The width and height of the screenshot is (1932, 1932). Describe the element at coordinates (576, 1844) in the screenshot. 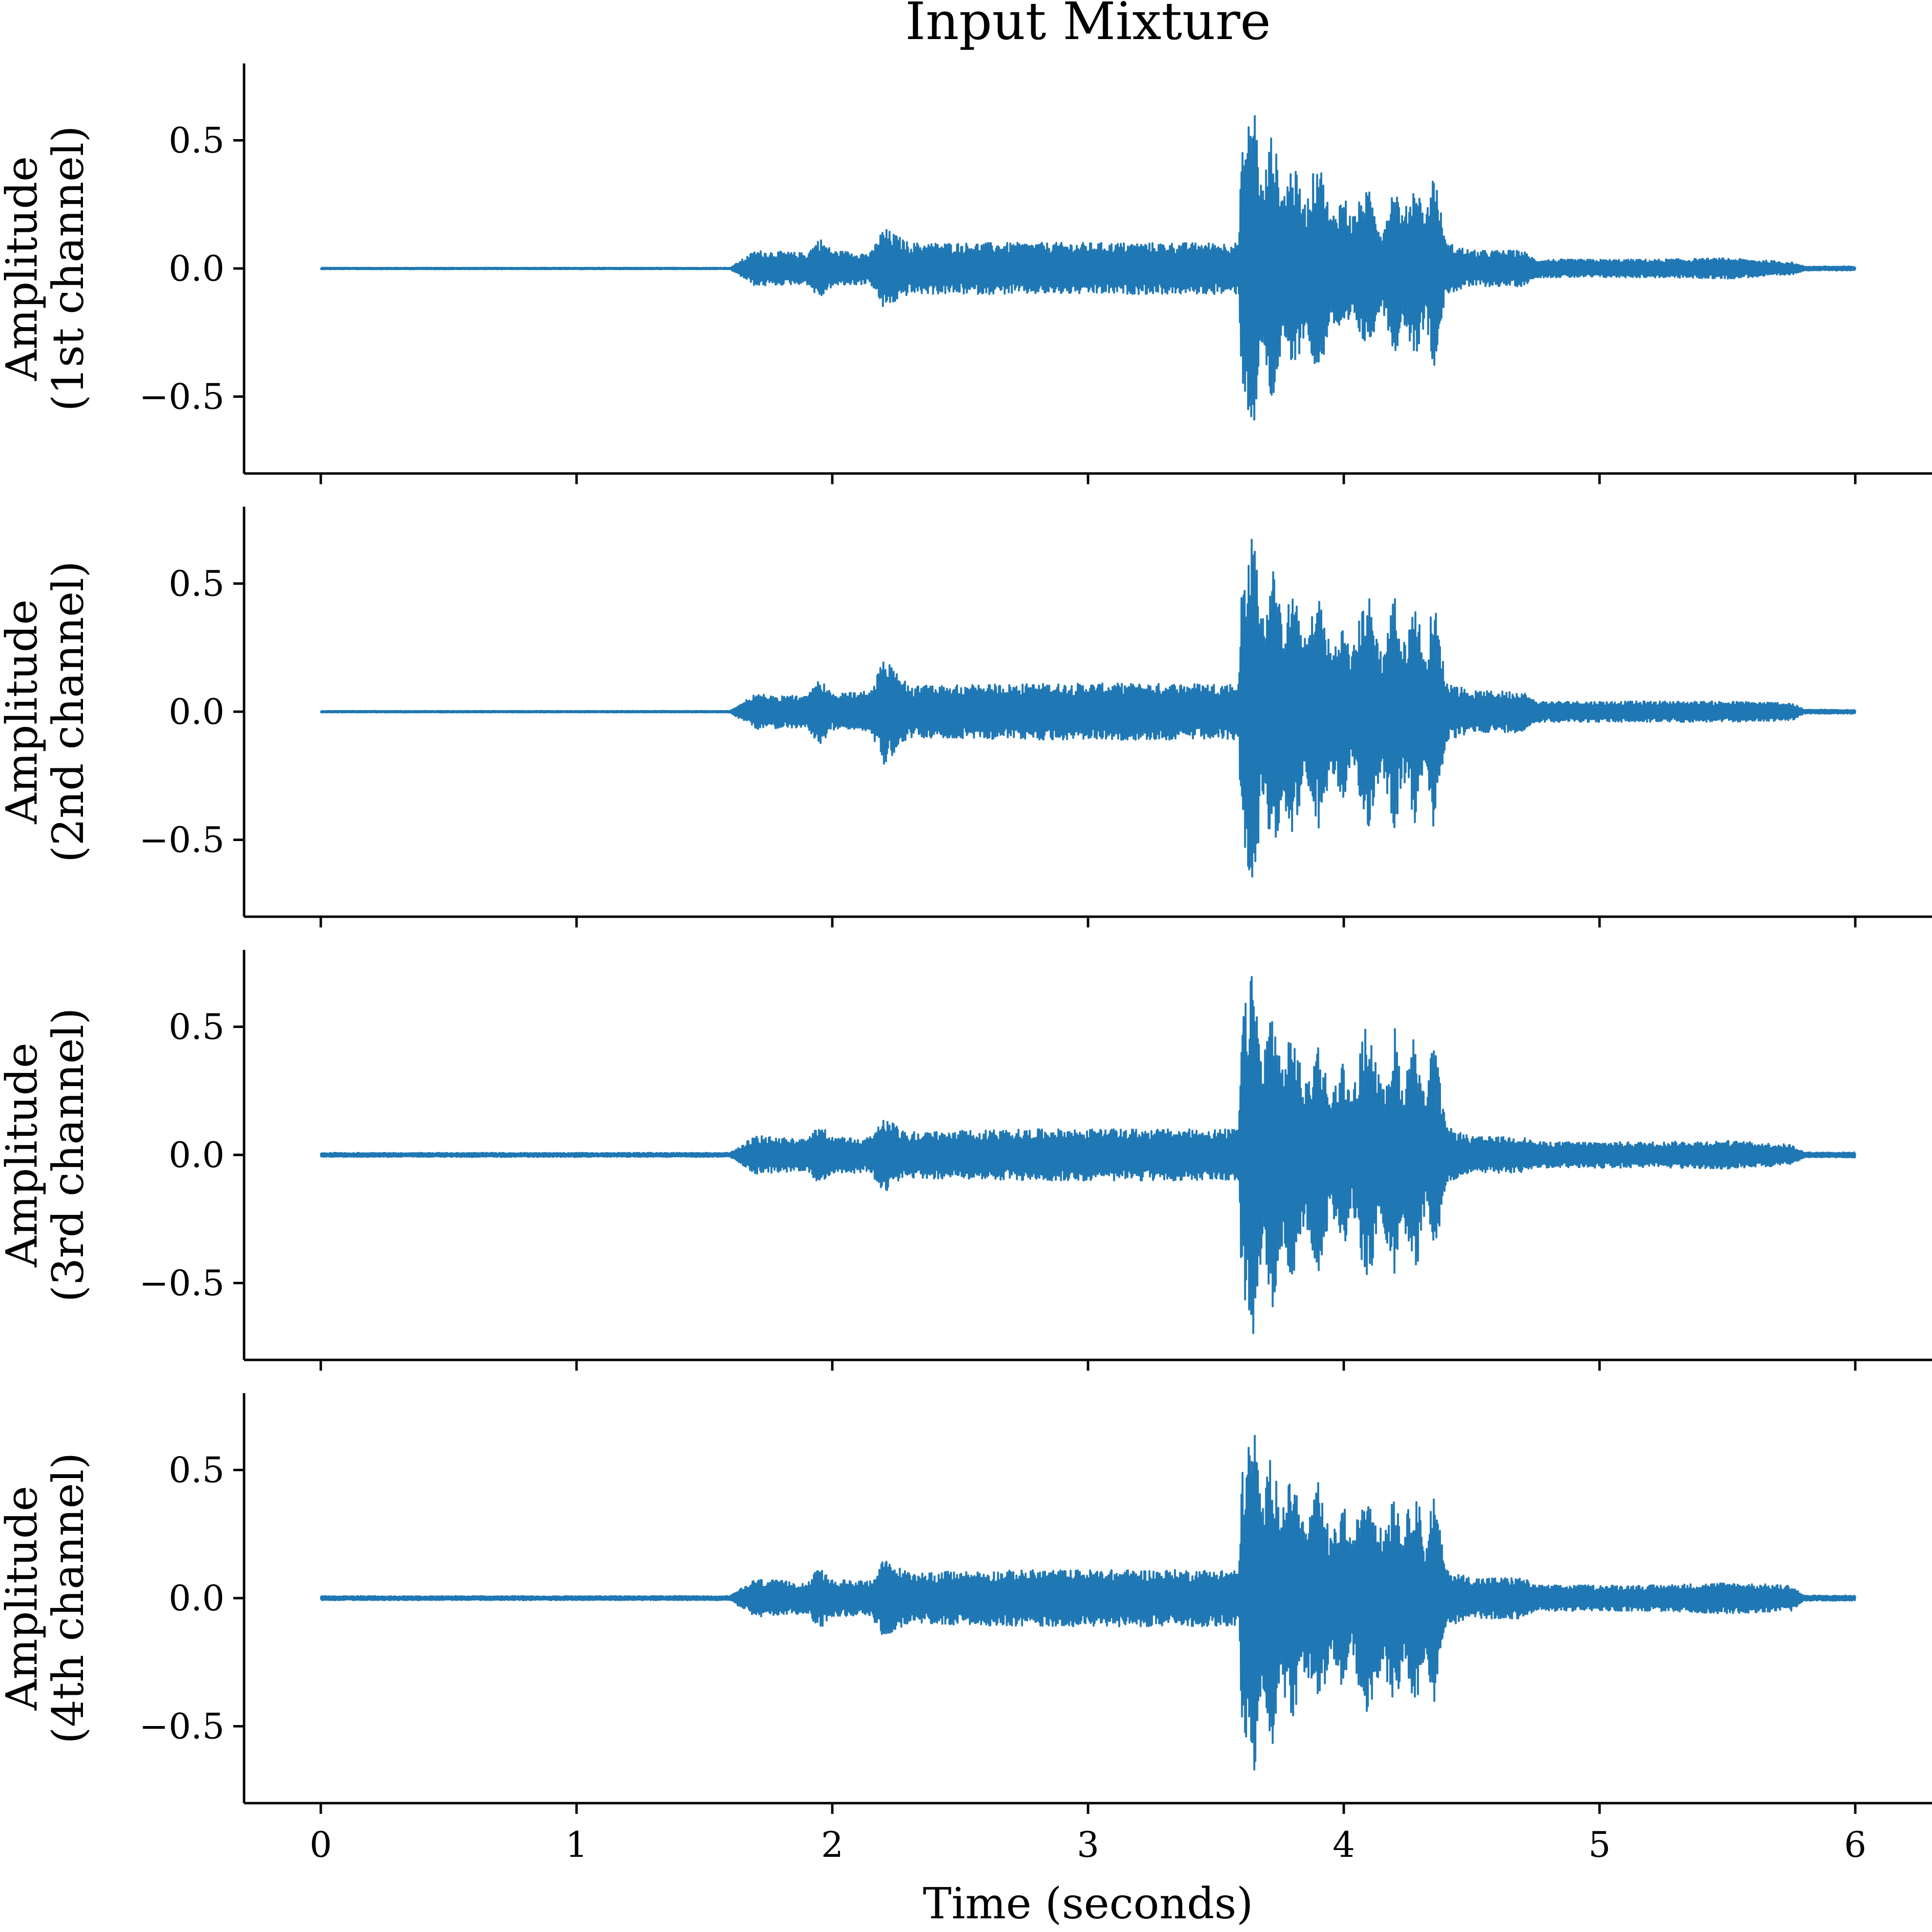

I see `x-tick-label: 1` at that location.